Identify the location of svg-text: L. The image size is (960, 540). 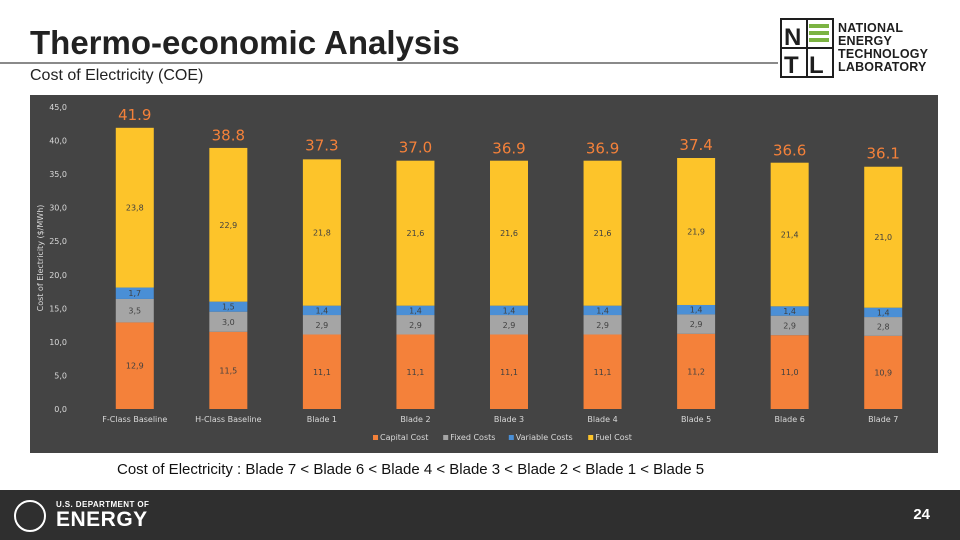
(816, 65).